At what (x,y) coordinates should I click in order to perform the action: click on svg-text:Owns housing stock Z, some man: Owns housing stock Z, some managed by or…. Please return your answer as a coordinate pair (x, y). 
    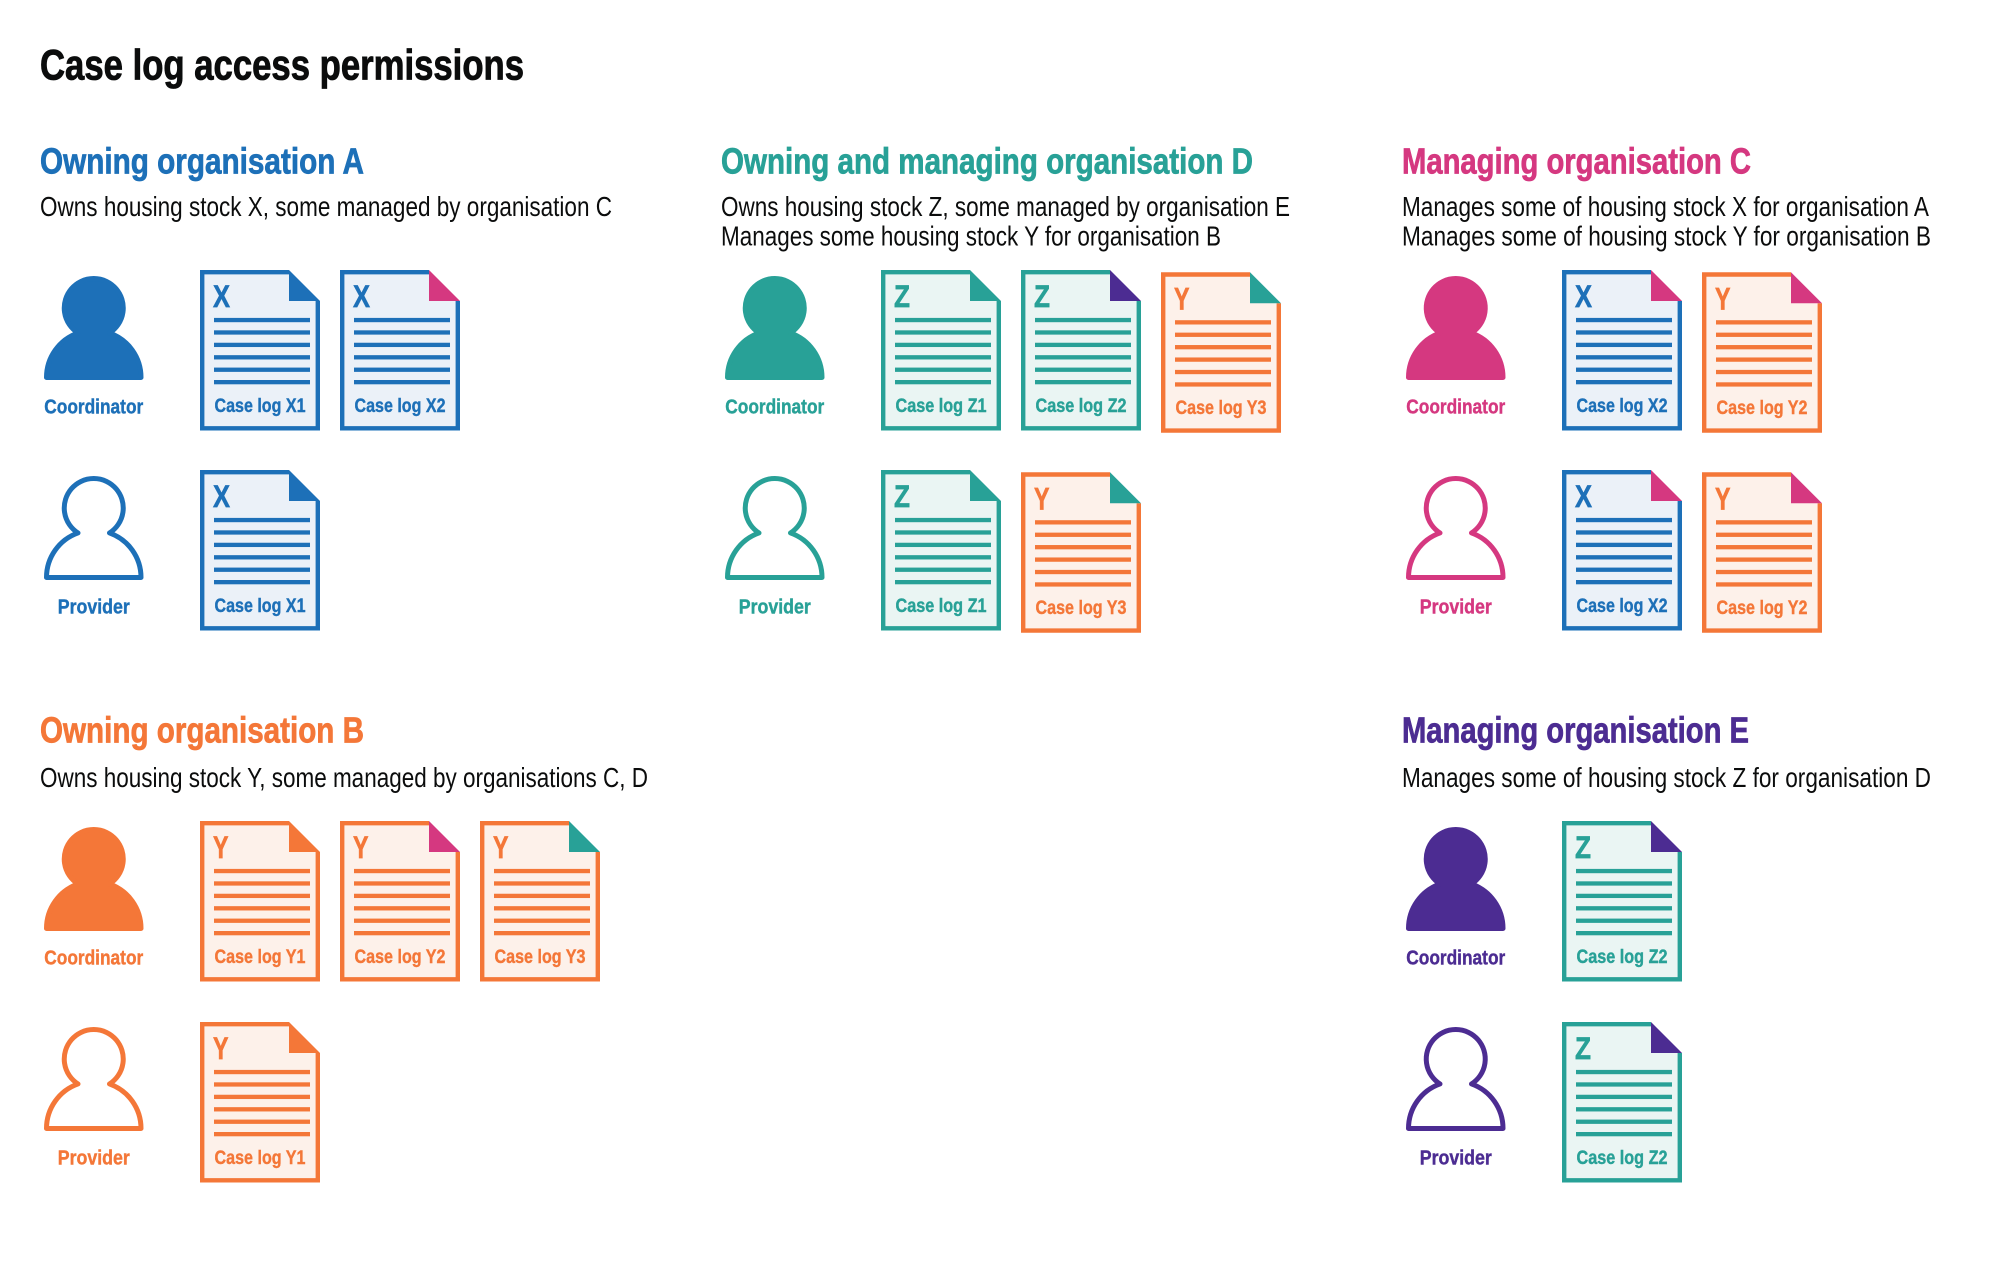
    Looking at the image, I should click on (1005, 206).